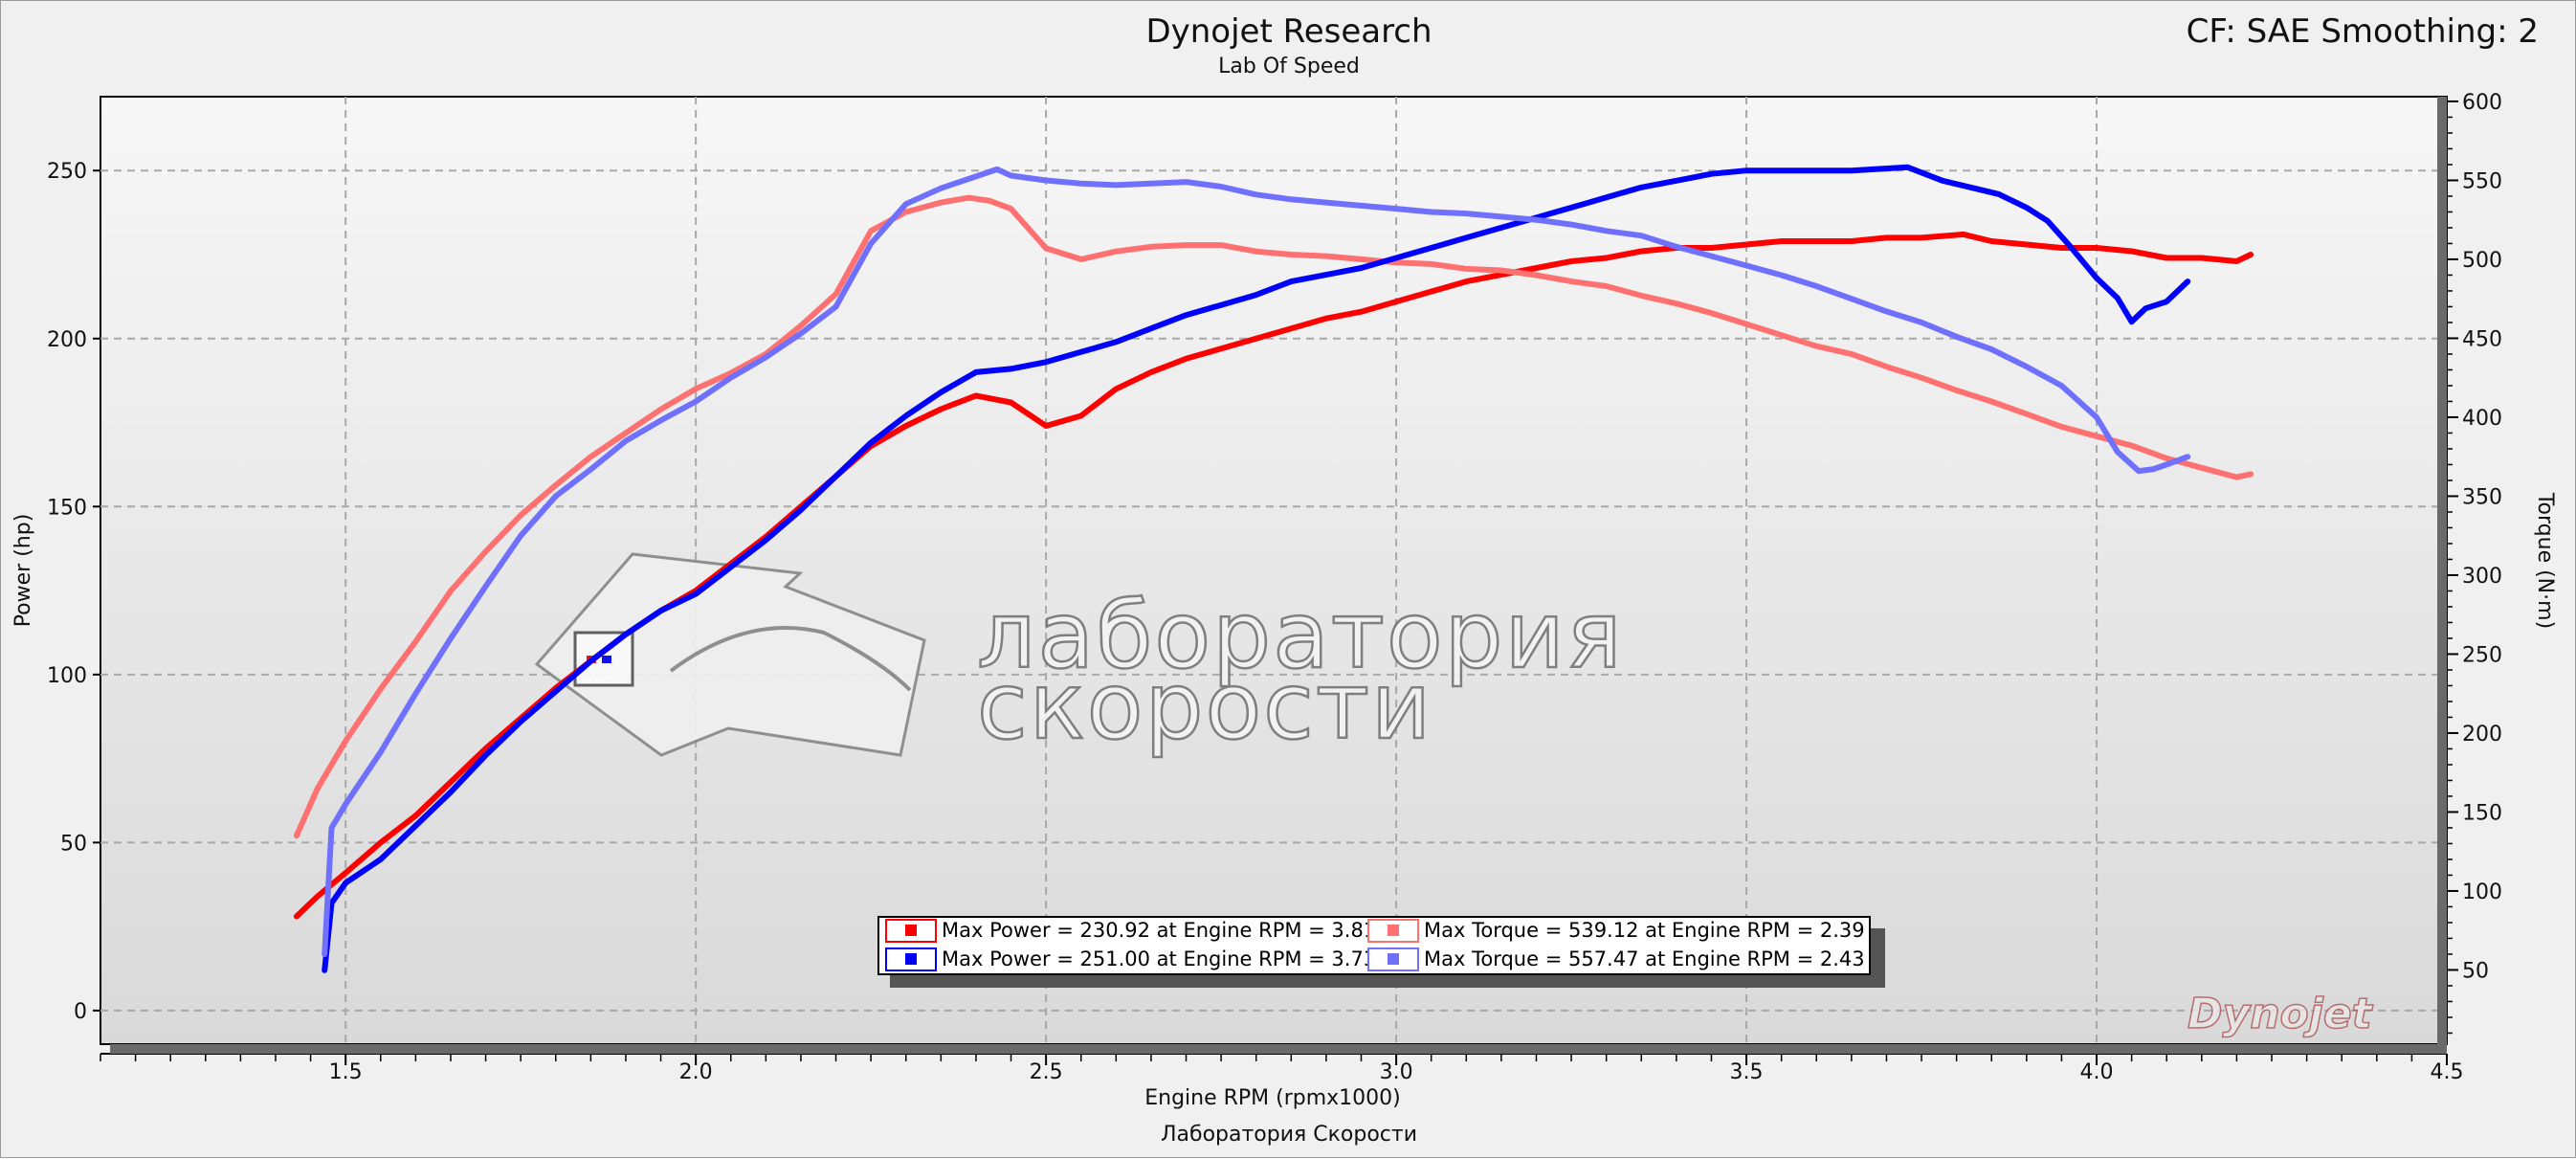 The width and height of the screenshot is (2576, 1159). What do you see at coordinates (2280, 1014) in the screenshot?
I see `dynojet-brand-logo: Dynojet` at bounding box center [2280, 1014].